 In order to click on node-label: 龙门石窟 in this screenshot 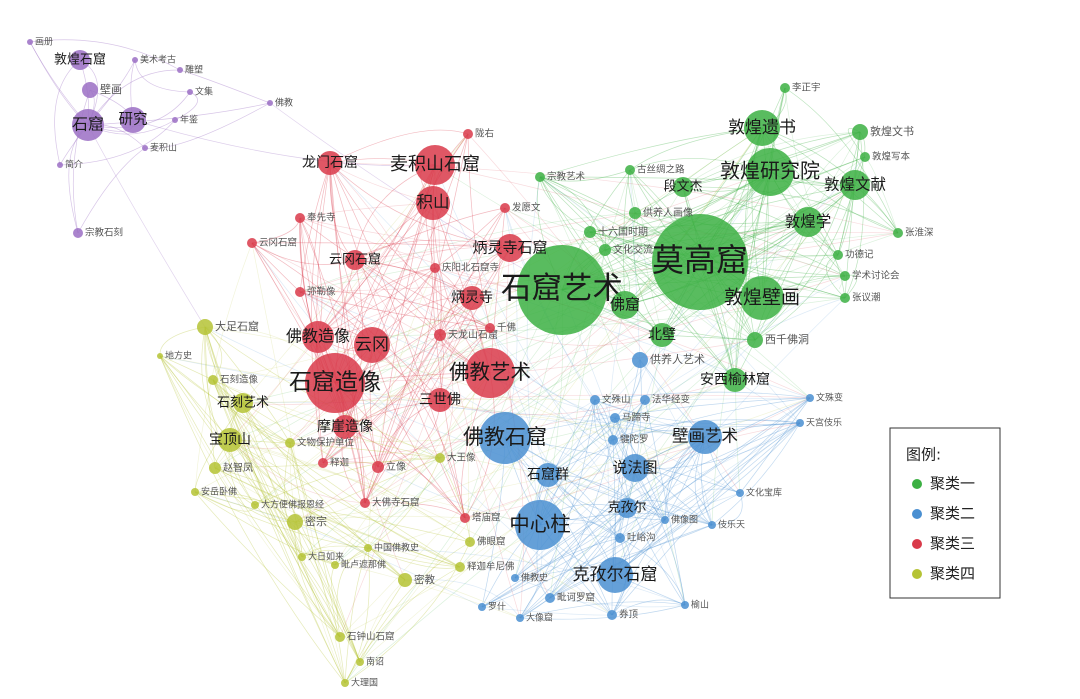, I will do `click(330, 162)`.